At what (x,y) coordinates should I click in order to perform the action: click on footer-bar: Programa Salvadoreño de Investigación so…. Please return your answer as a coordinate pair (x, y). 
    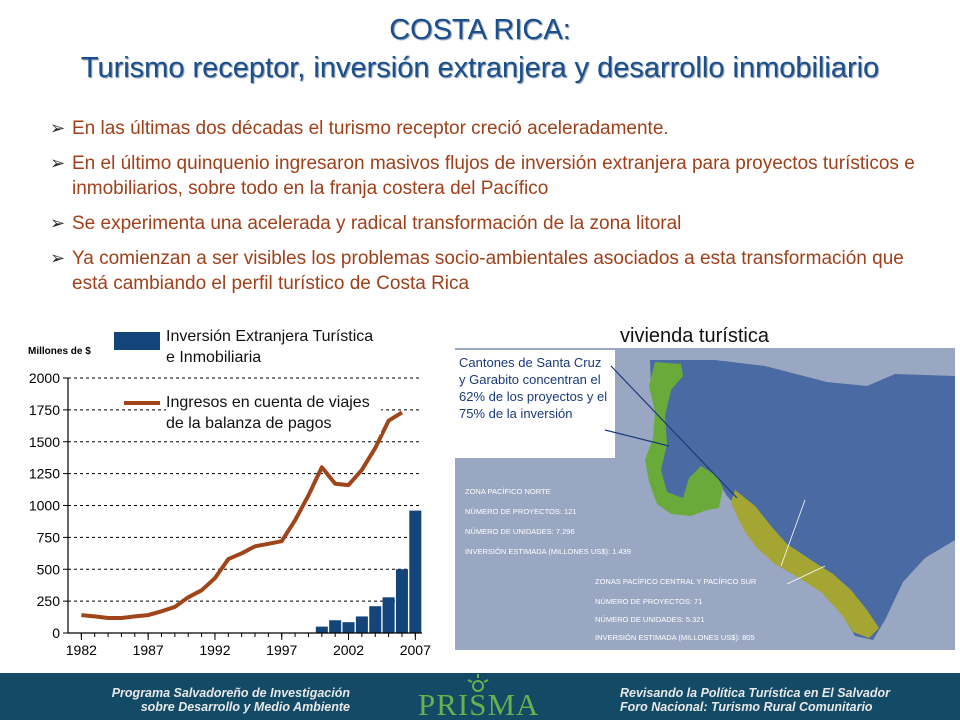
    Looking at the image, I should click on (480, 696).